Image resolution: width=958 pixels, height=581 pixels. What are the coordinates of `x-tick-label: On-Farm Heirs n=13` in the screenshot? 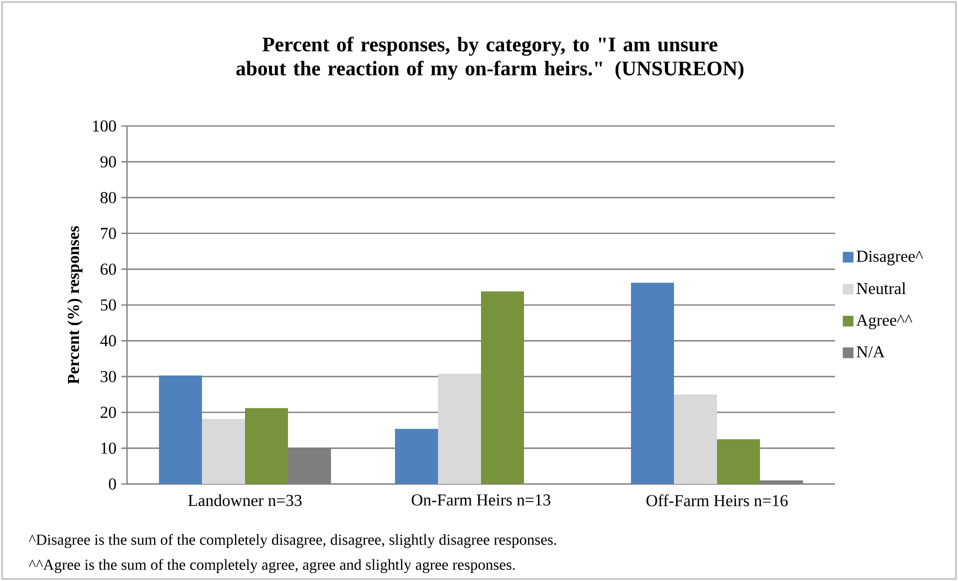 It's located at (481, 500).